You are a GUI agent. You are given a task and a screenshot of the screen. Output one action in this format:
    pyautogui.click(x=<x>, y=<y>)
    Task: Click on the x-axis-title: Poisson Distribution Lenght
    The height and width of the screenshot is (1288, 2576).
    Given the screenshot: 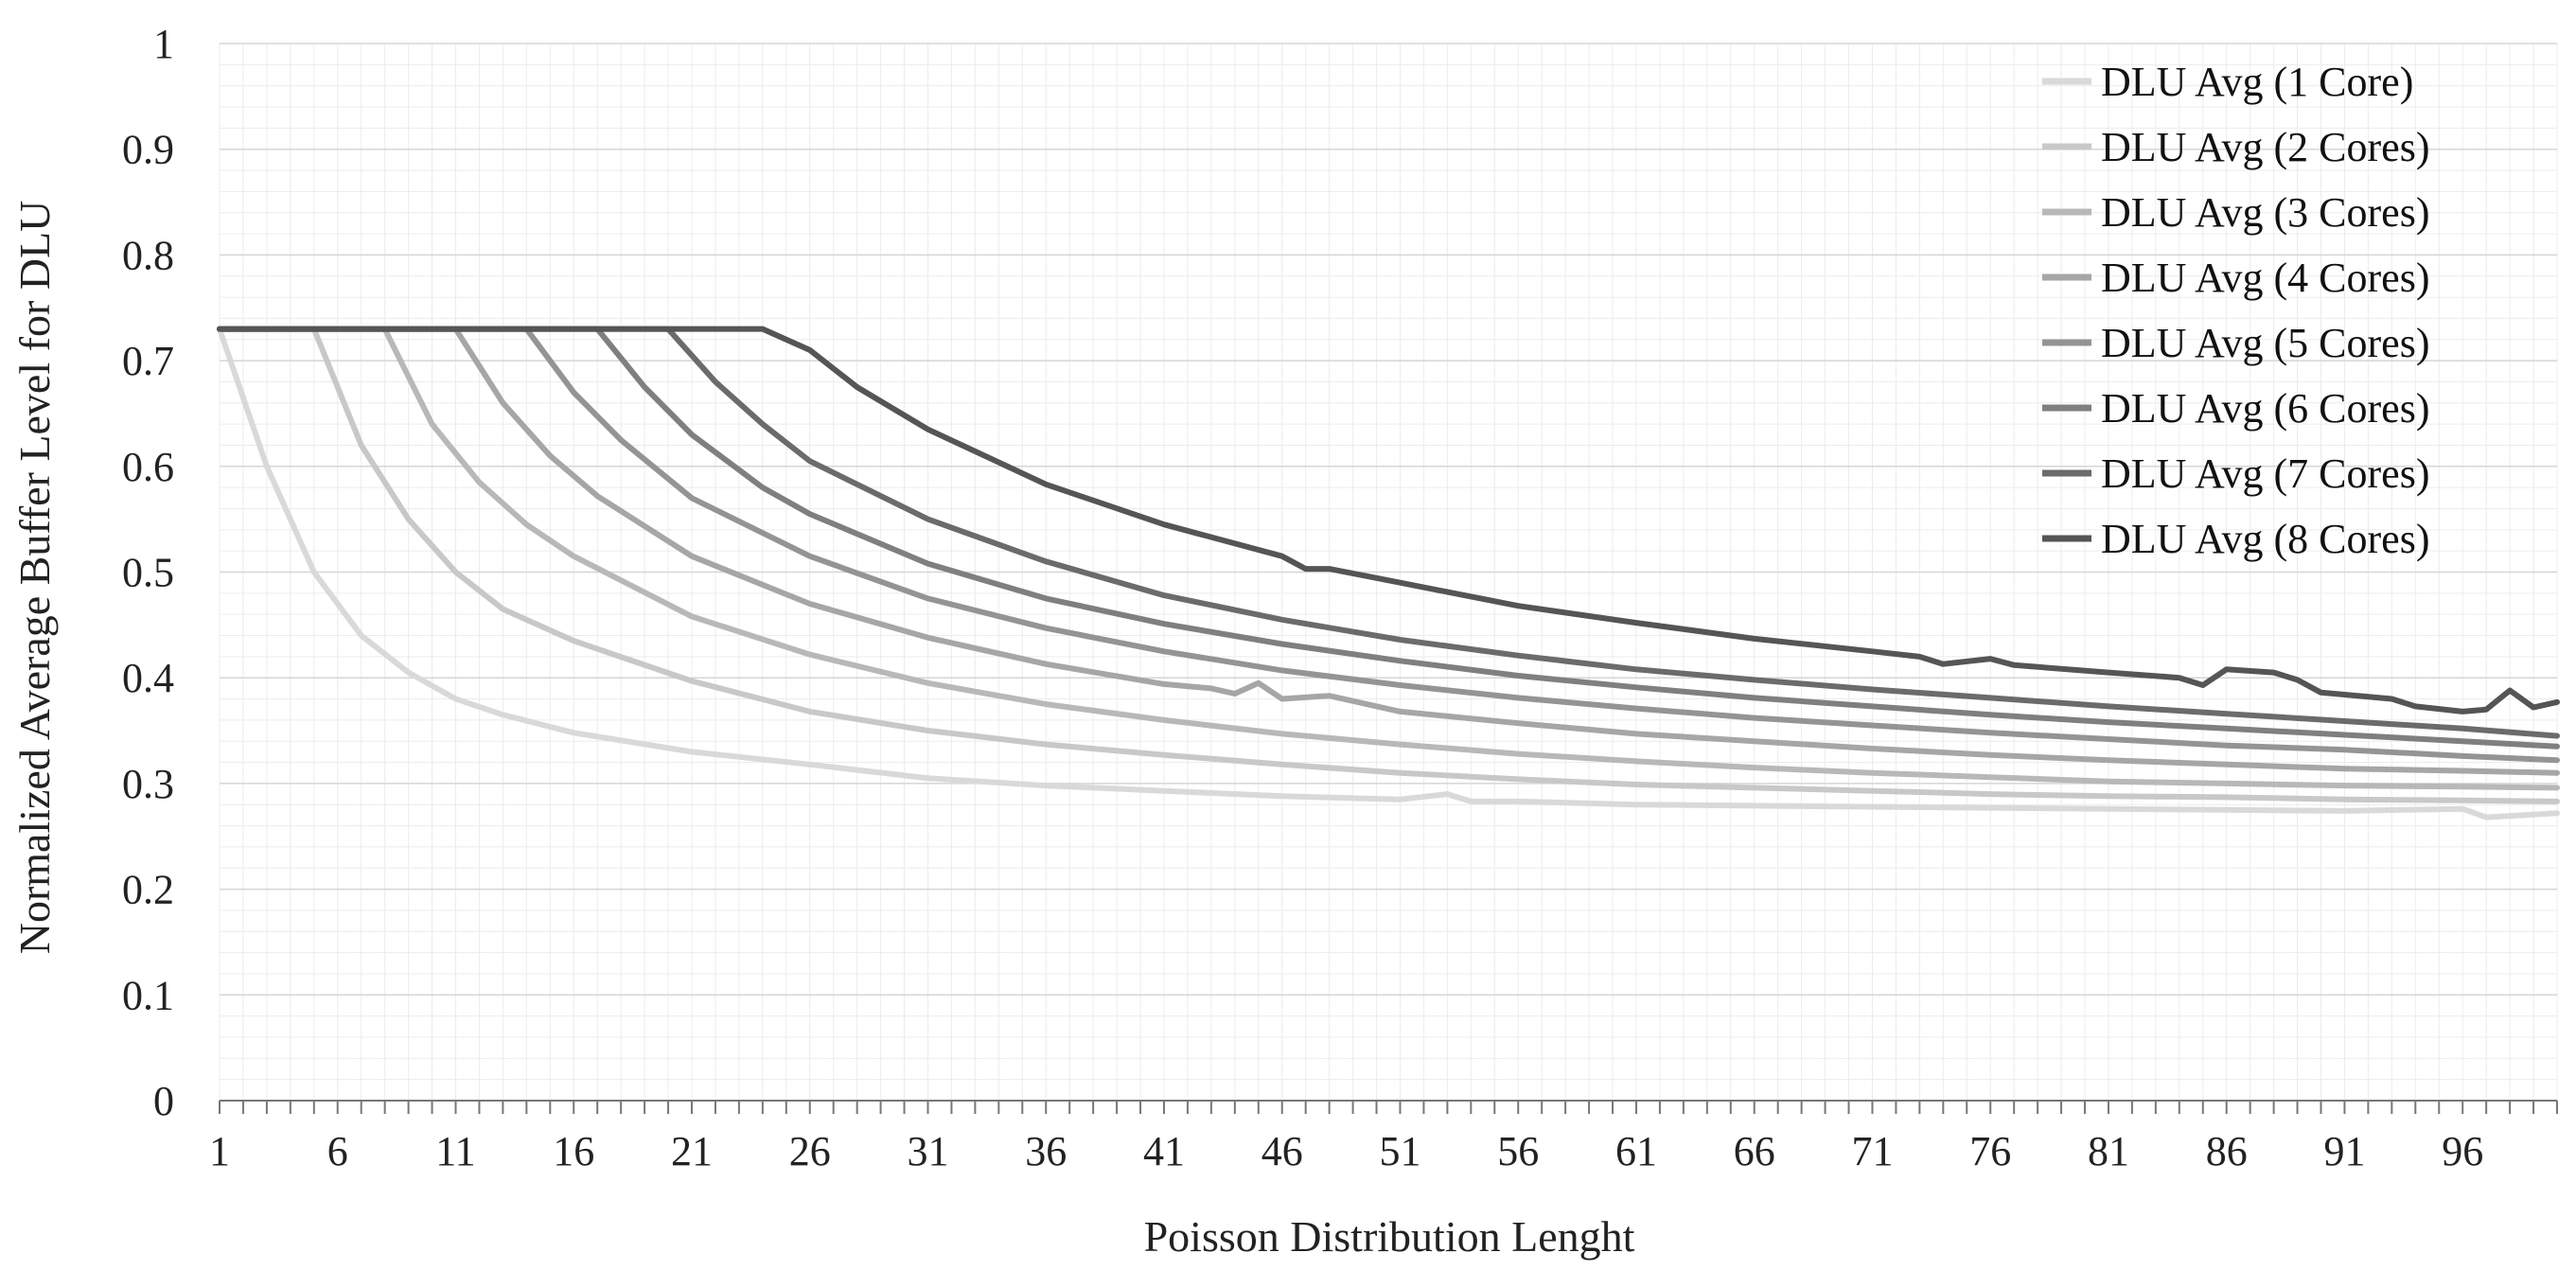 What is the action you would take?
    pyautogui.click(x=1389, y=1236)
    